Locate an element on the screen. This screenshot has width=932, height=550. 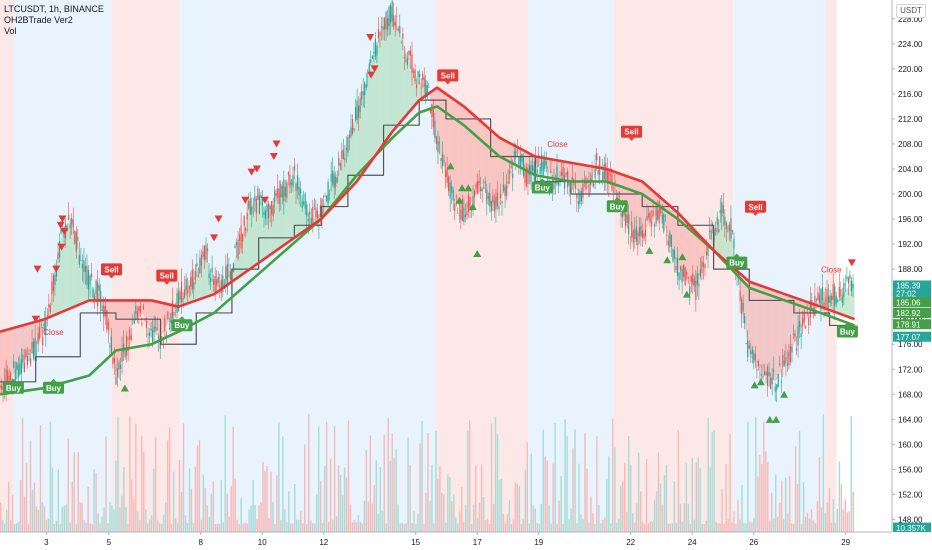
currency-button: USDT is located at coordinates (911, 11).